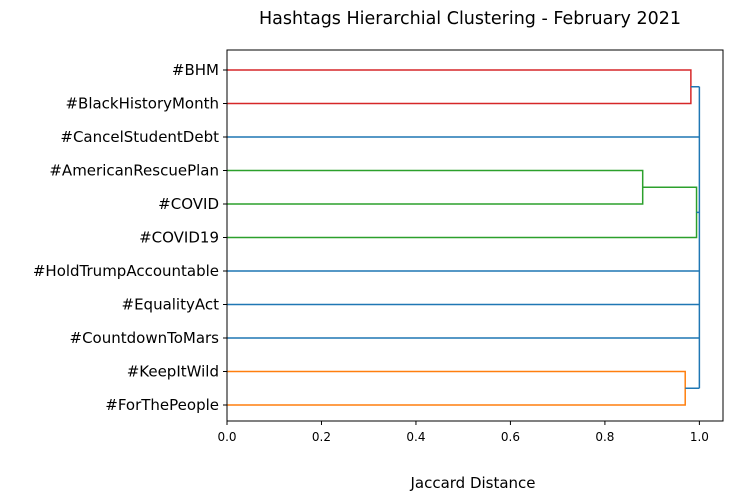 The height and width of the screenshot is (501, 731). I want to click on leaf-label: #BlackHistoryMonth, so click(142, 104).